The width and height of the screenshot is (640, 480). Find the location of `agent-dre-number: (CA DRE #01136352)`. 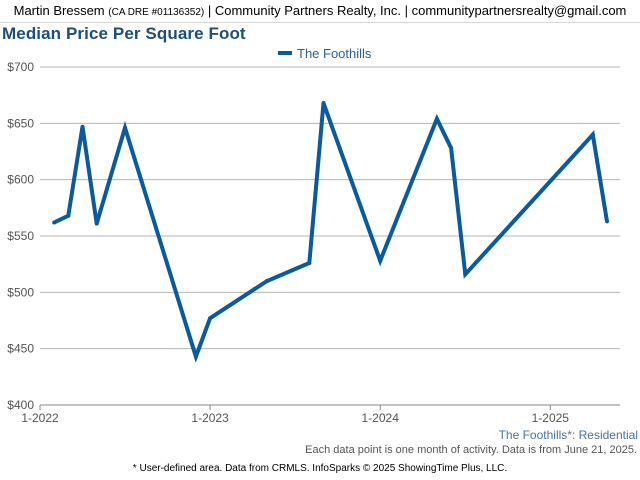

agent-dre-number: (CA DRE #01136352) is located at coordinates (156, 12).